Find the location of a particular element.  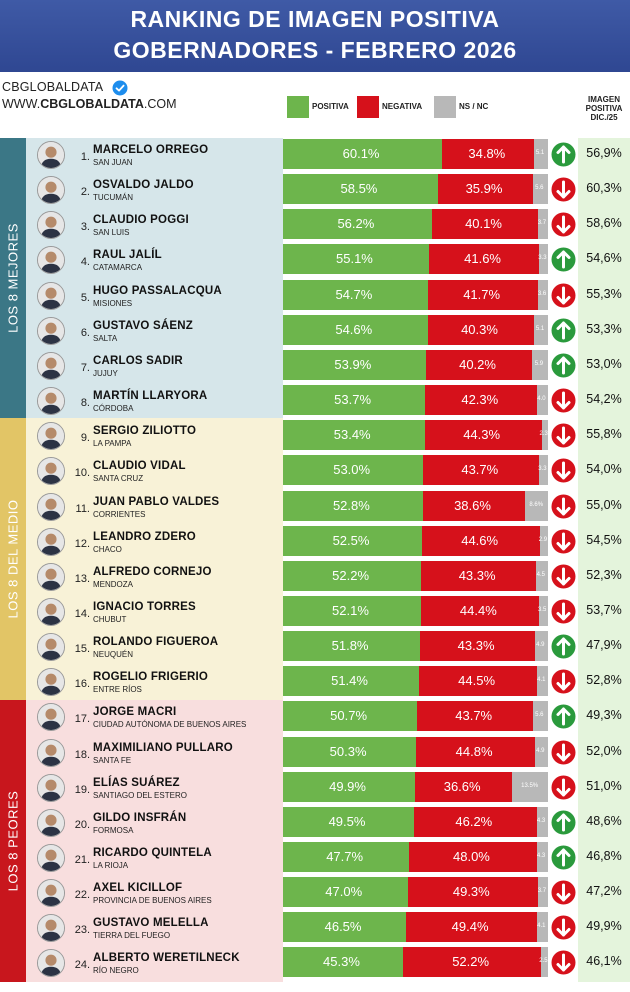

previous-value: 49,3% is located at coordinates (604, 715).